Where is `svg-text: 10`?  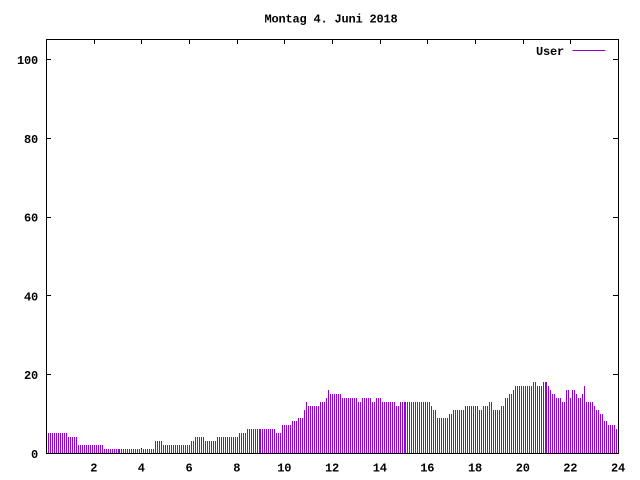 svg-text: 10 is located at coordinates (284, 469).